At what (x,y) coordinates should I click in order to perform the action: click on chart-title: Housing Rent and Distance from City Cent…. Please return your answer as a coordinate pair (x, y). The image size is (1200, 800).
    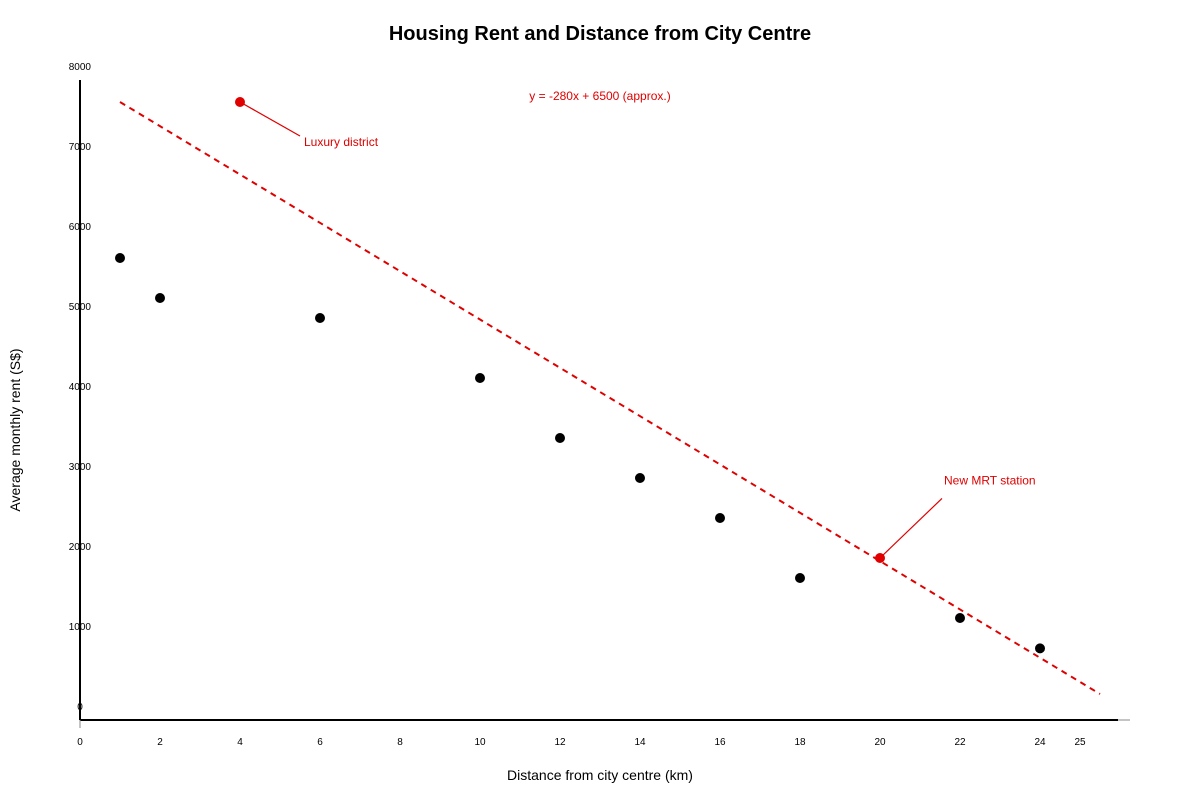
    Looking at the image, I should click on (600, 34).